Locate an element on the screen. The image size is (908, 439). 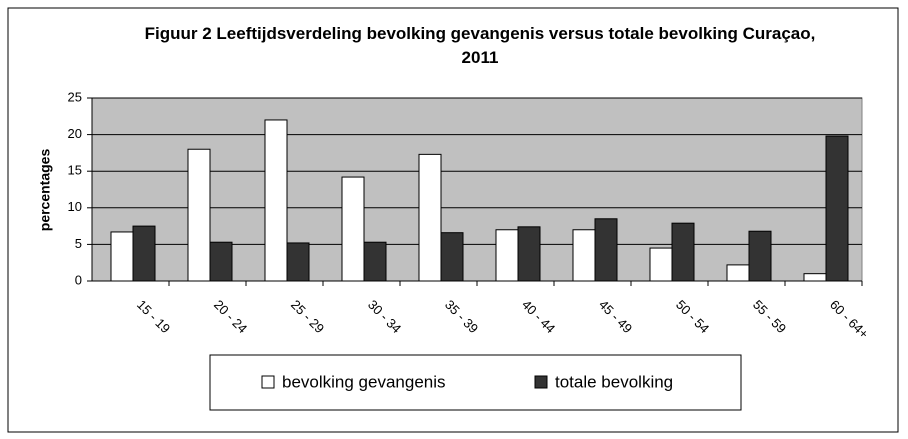
y-axis-label: percentages is located at coordinates (45, 190).